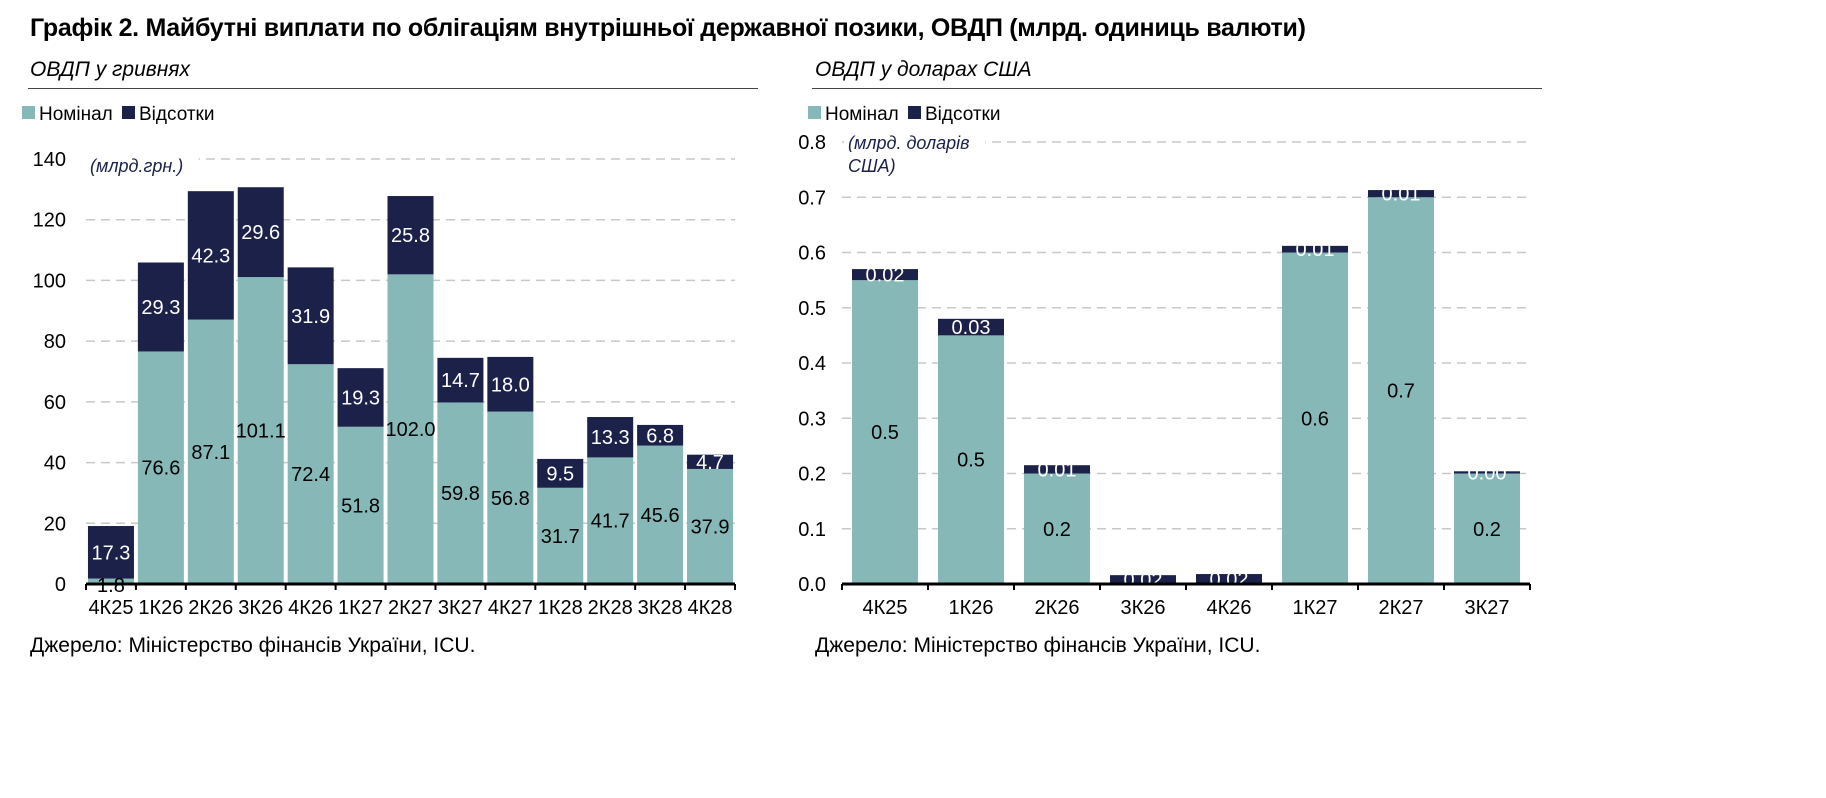 The height and width of the screenshot is (798, 1826). Describe the element at coordinates (110, 69) in the screenshot. I see `left-chart-subtitle: ОВДП у гривнях` at that location.